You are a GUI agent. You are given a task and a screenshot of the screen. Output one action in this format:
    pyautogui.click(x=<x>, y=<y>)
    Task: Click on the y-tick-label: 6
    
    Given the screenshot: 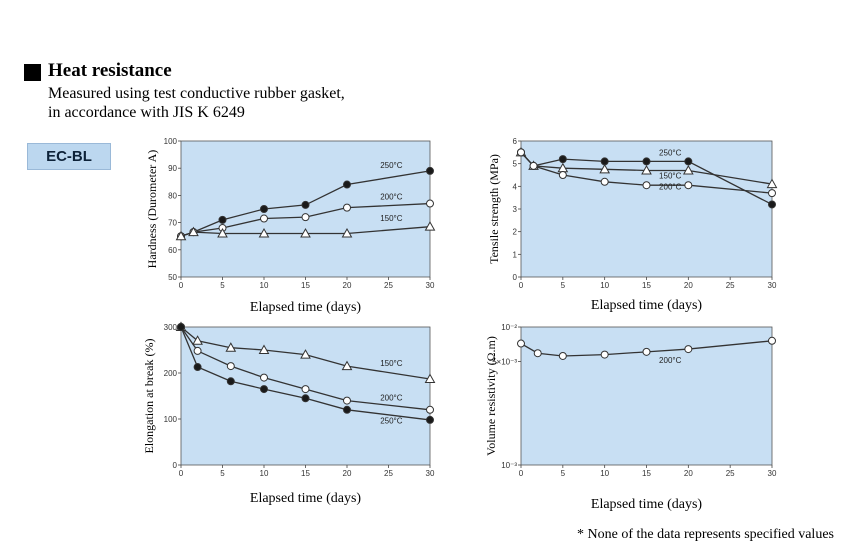 What is the action you would take?
    pyautogui.click(x=515, y=141)
    